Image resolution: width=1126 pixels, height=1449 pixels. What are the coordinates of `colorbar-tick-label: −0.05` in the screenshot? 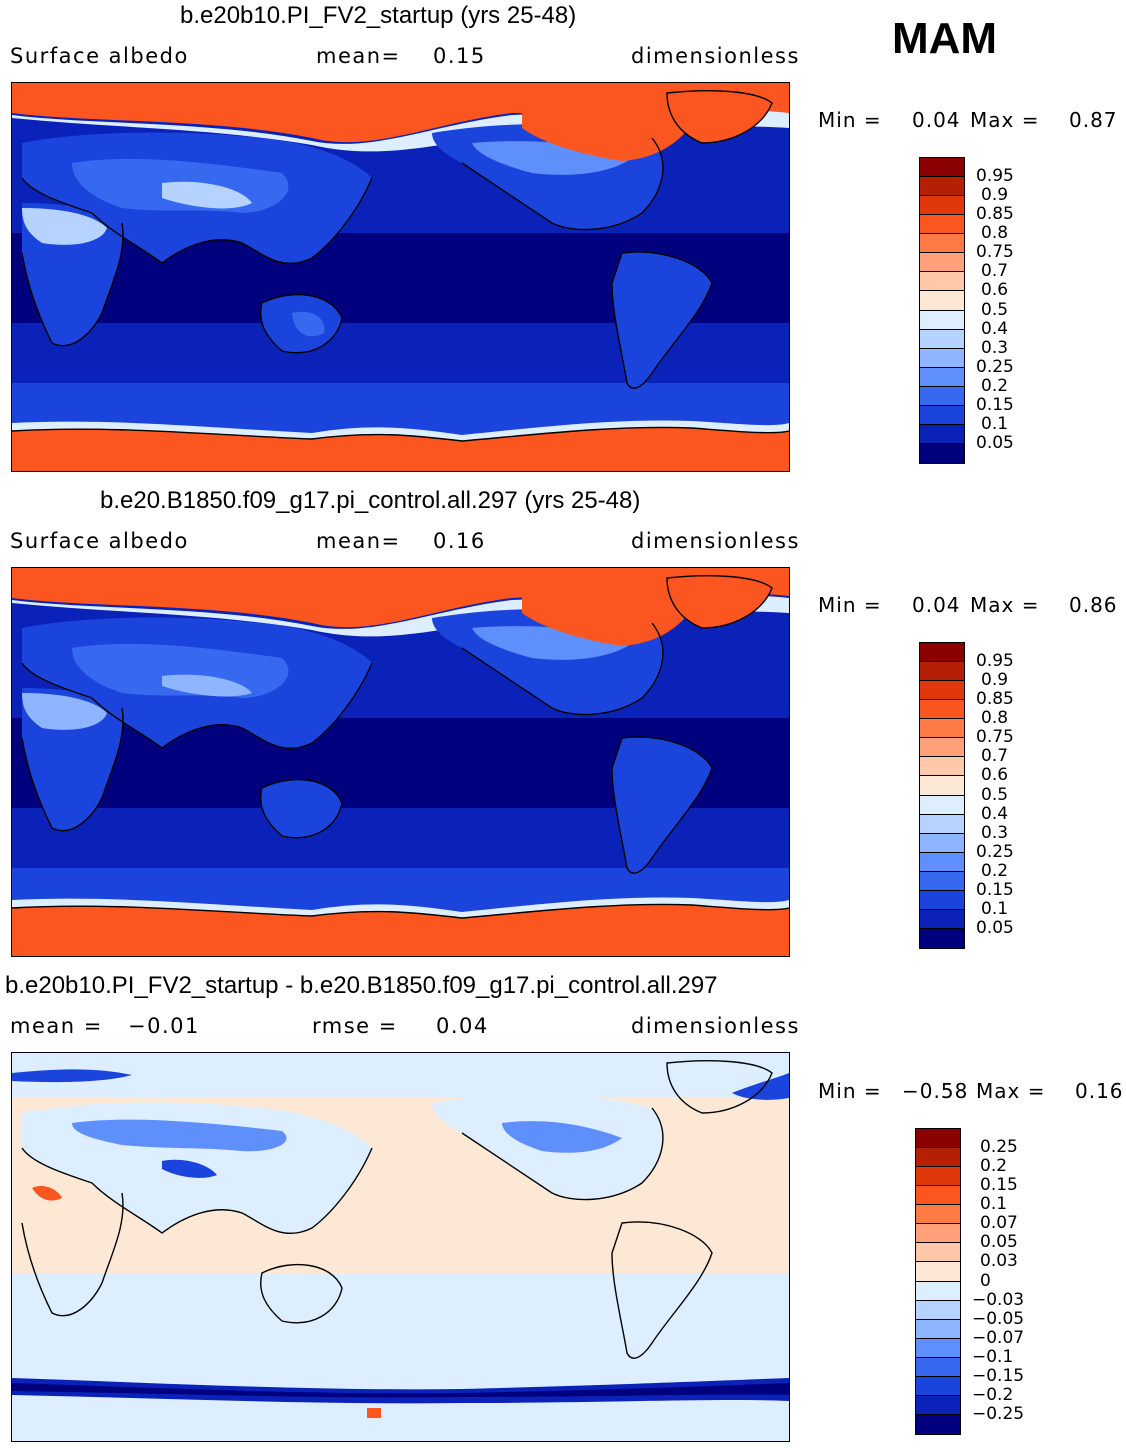 It's located at (998, 1318).